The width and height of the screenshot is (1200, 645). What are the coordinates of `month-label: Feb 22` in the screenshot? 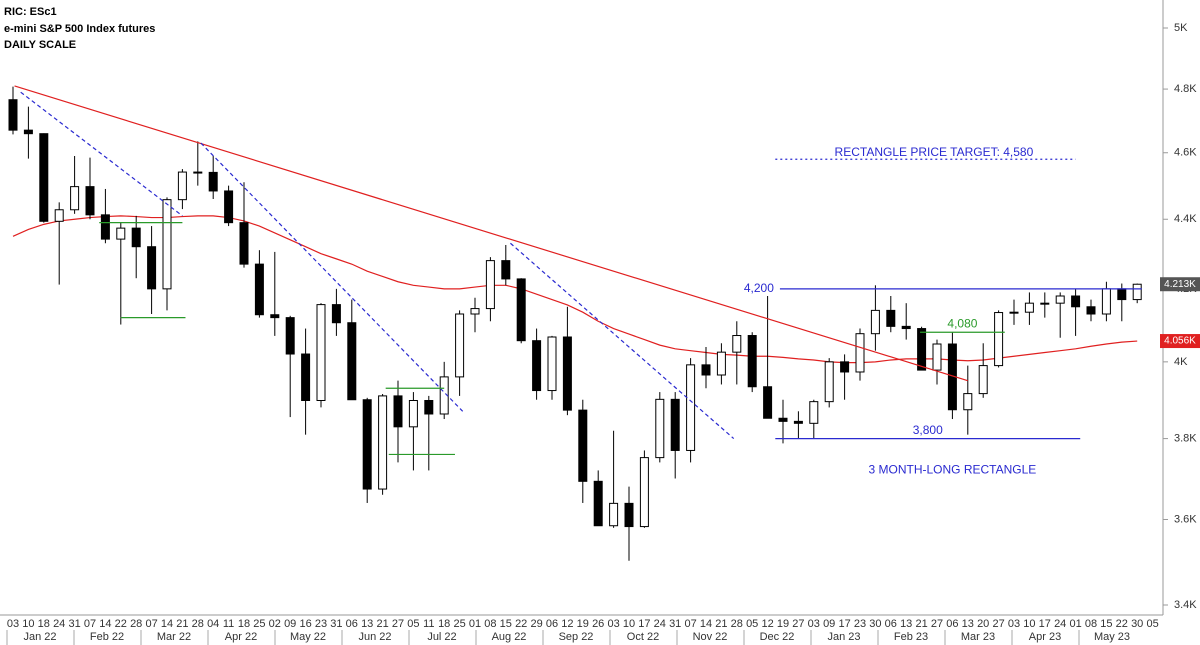 It's located at (107, 637).